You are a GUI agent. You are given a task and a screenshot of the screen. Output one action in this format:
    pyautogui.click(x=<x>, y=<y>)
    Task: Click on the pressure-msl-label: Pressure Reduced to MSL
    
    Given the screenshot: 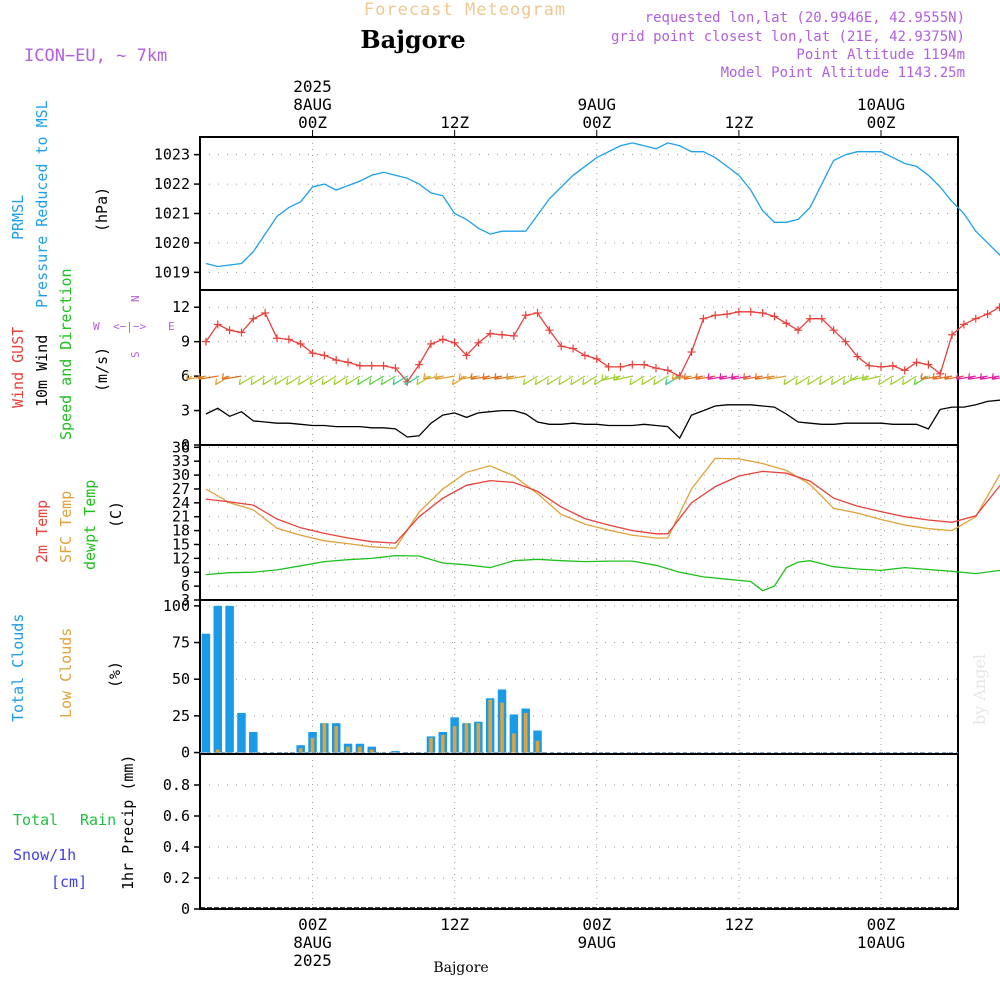 What is the action you would take?
    pyautogui.click(x=42, y=204)
    